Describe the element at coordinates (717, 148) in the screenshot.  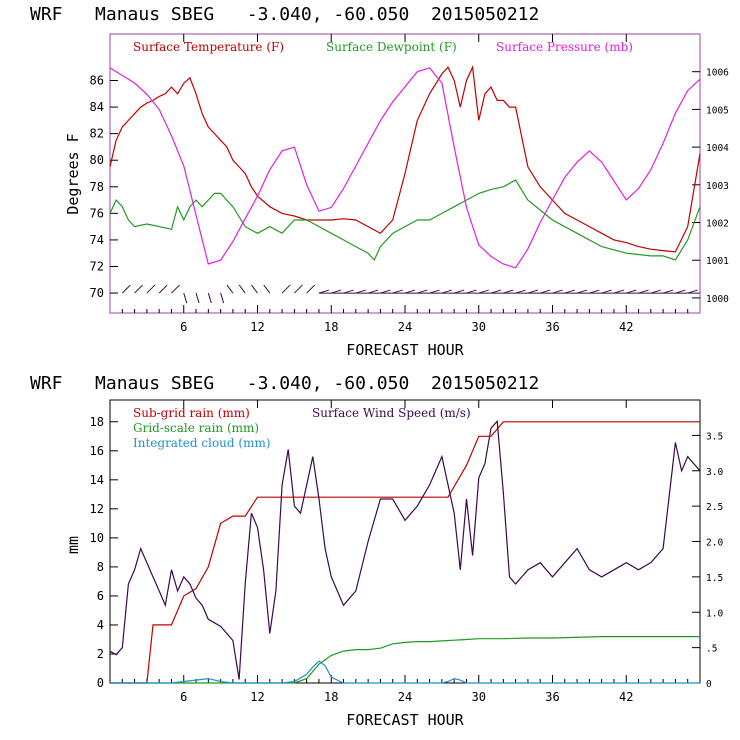
I see `y2-tick-label: 1004` at that location.